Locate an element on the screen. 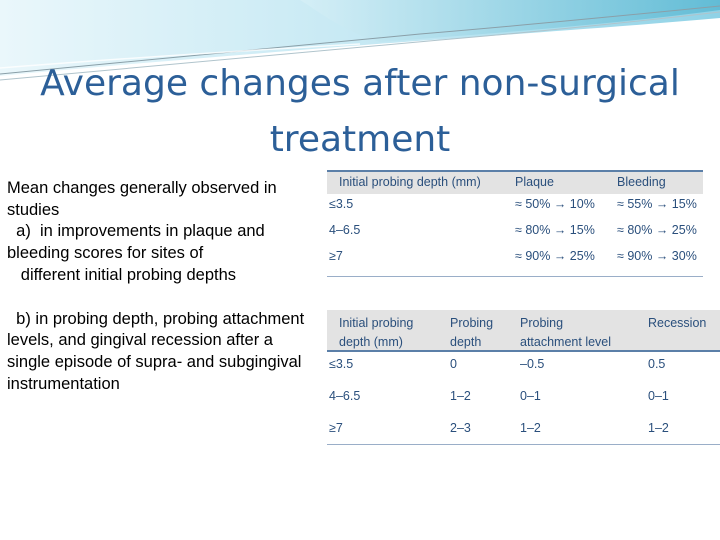 The height and width of the screenshot is (540, 720). cell-probing-depth: 0 is located at coordinates (453, 364).